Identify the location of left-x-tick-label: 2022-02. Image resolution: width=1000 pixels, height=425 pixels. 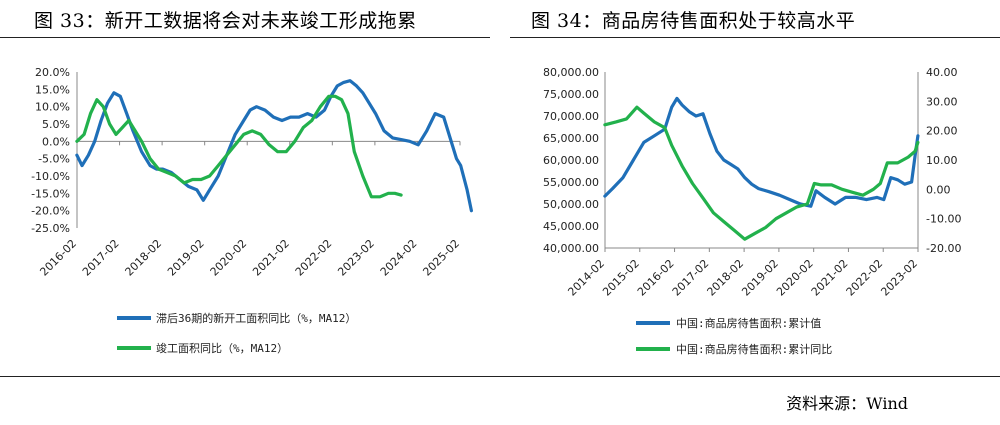
(314, 258).